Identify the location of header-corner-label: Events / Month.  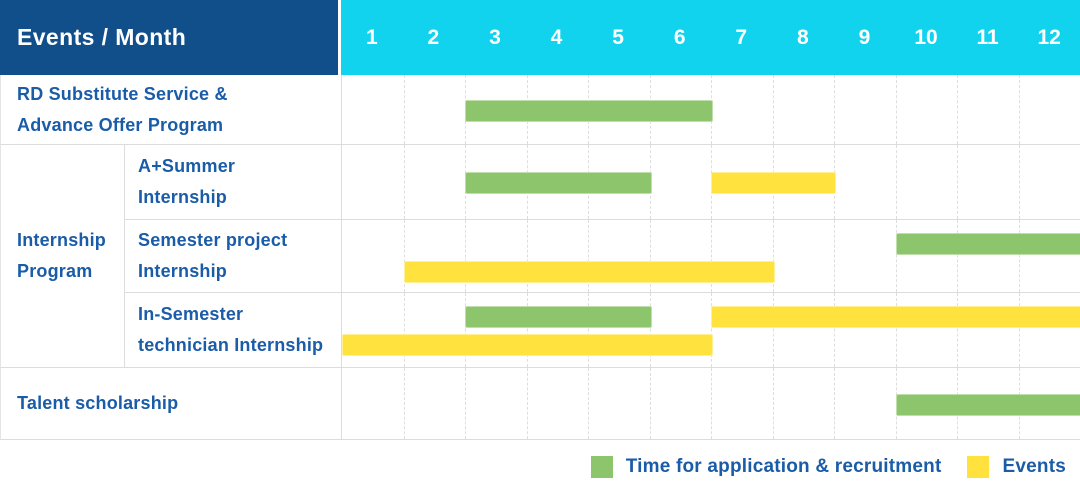
(102, 37).